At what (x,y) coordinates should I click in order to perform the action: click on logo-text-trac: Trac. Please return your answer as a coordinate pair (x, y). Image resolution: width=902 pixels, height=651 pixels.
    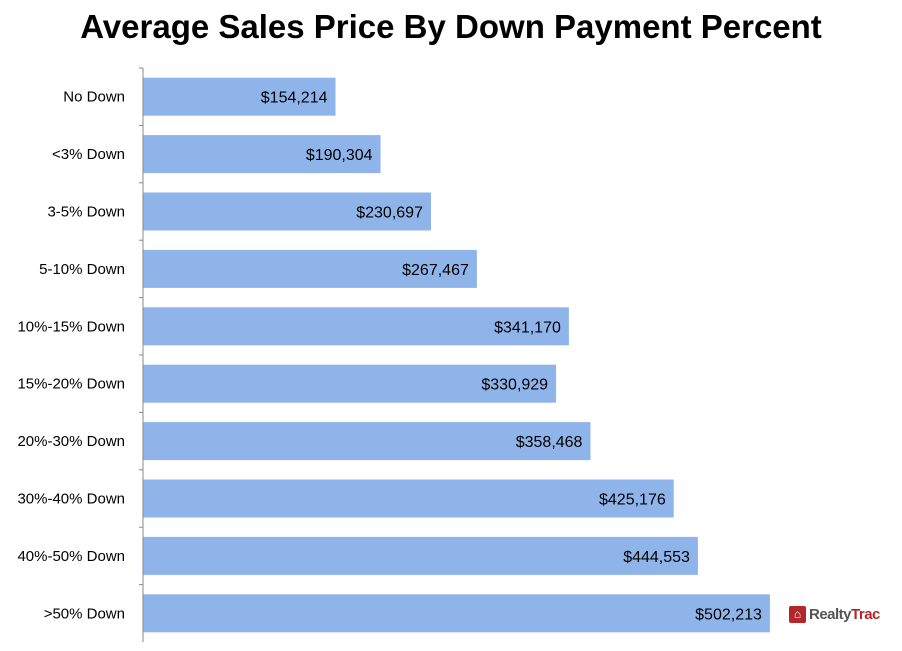
    Looking at the image, I should click on (865, 614).